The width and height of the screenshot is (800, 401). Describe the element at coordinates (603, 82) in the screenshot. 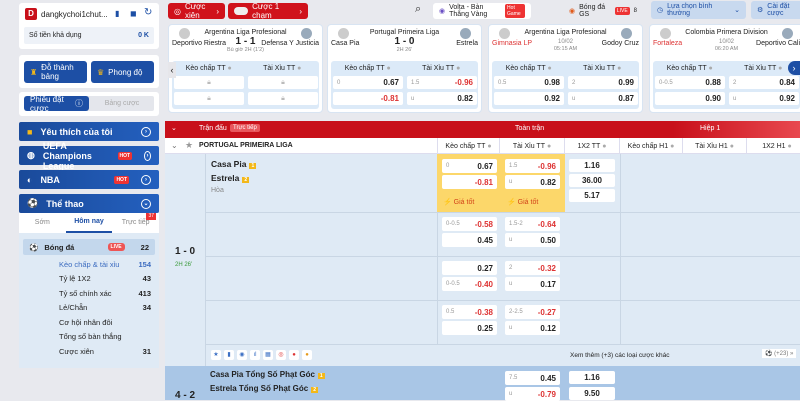

I see `odds-cell: 2 0.99` at that location.